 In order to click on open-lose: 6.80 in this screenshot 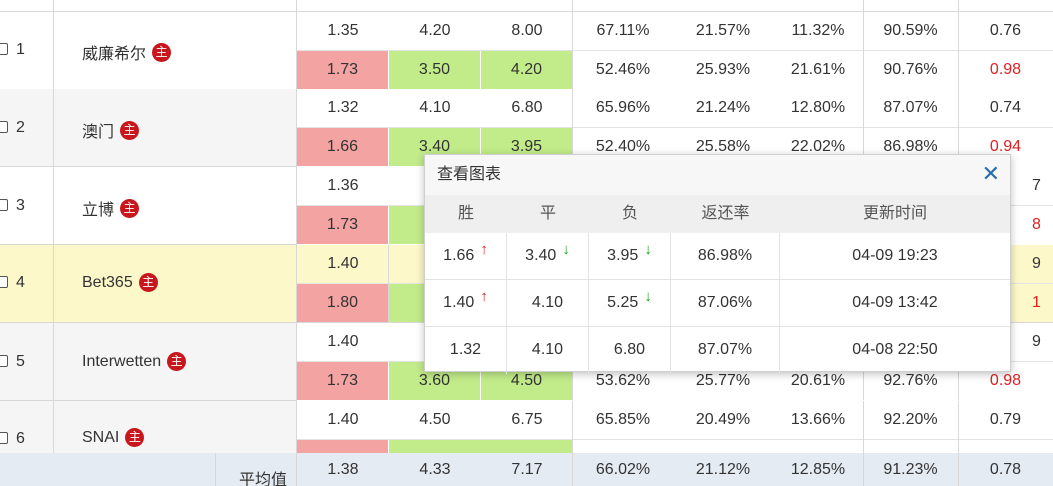, I will do `click(527, 107)`.